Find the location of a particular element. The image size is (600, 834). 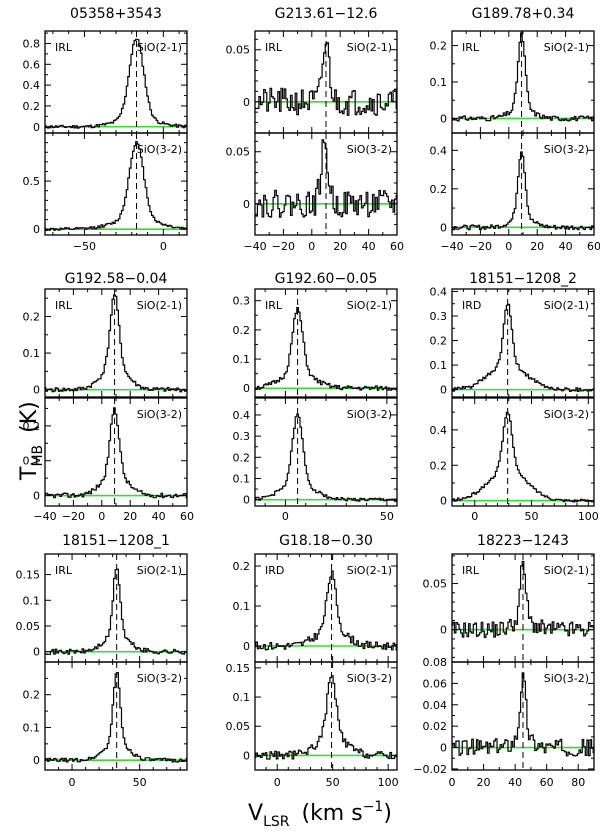

chart-title: G192.58−0.04 is located at coordinates (116, 279).